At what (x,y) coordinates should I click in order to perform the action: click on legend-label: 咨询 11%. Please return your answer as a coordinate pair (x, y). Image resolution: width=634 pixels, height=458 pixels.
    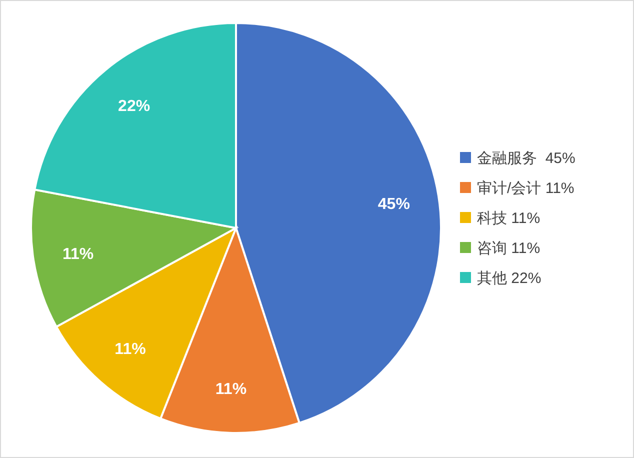
    Looking at the image, I should click on (508, 248).